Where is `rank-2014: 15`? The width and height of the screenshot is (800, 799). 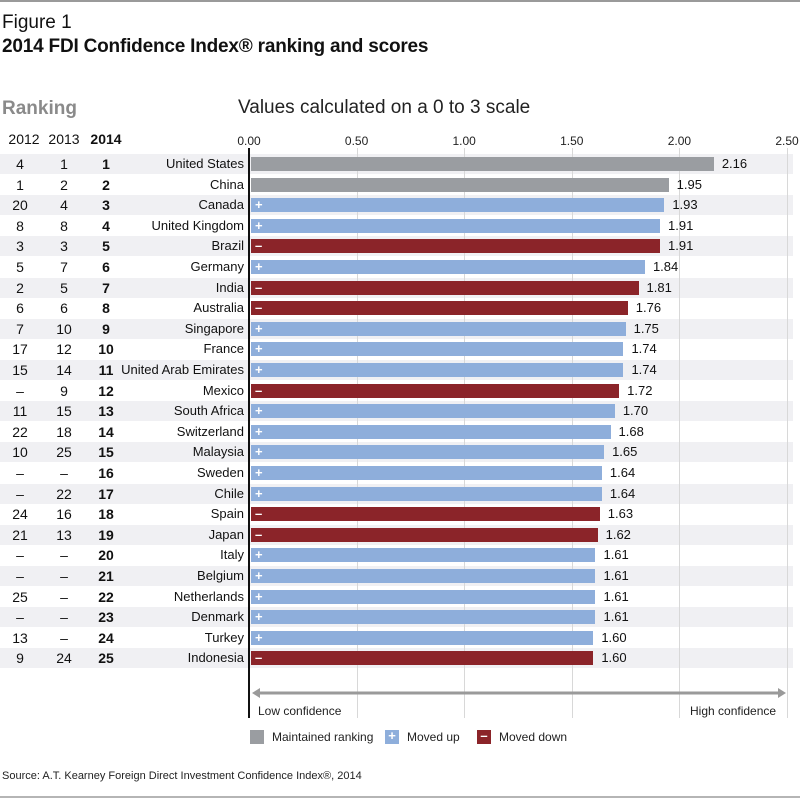 rank-2014: 15 is located at coordinates (106, 452).